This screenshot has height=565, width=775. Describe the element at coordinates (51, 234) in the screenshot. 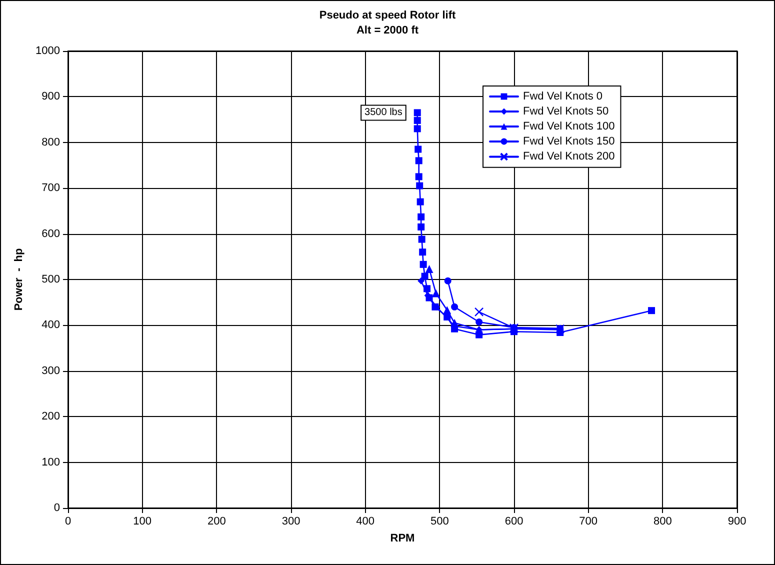

I see `y-tick-label: 600` at that location.